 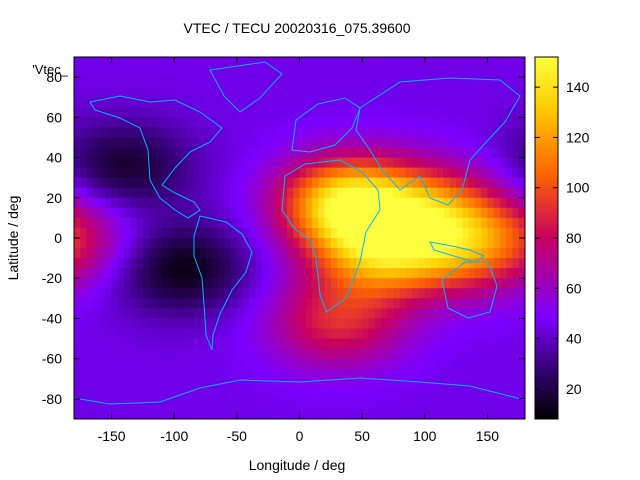 What do you see at coordinates (54, 198) in the screenshot?
I see `y-tick-label: 20` at bounding box center [54, 198].